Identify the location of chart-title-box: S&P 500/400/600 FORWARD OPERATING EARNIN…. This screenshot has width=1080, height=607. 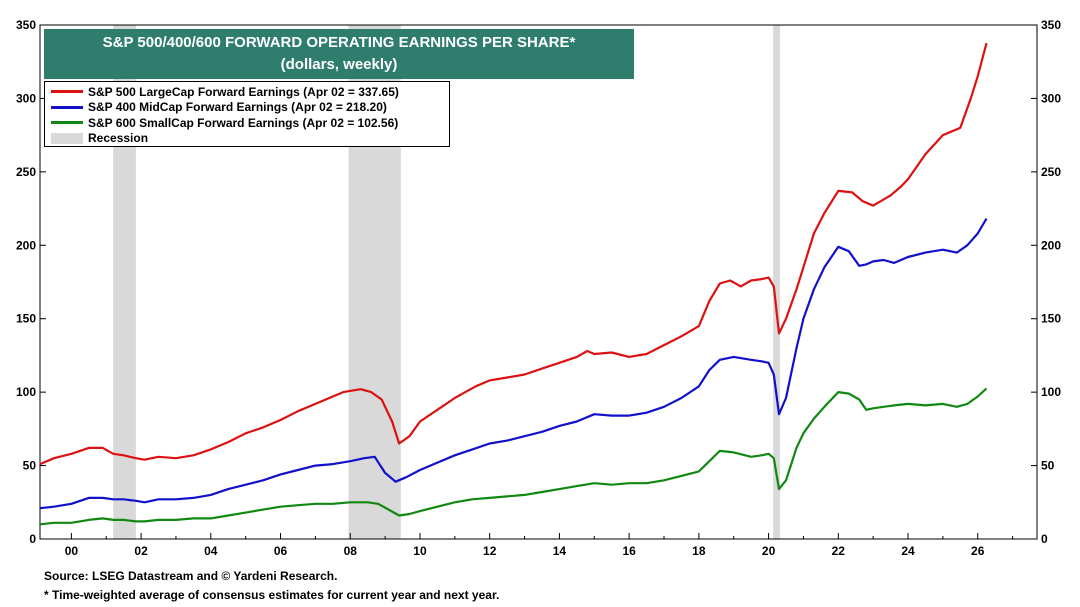
(339, 54).